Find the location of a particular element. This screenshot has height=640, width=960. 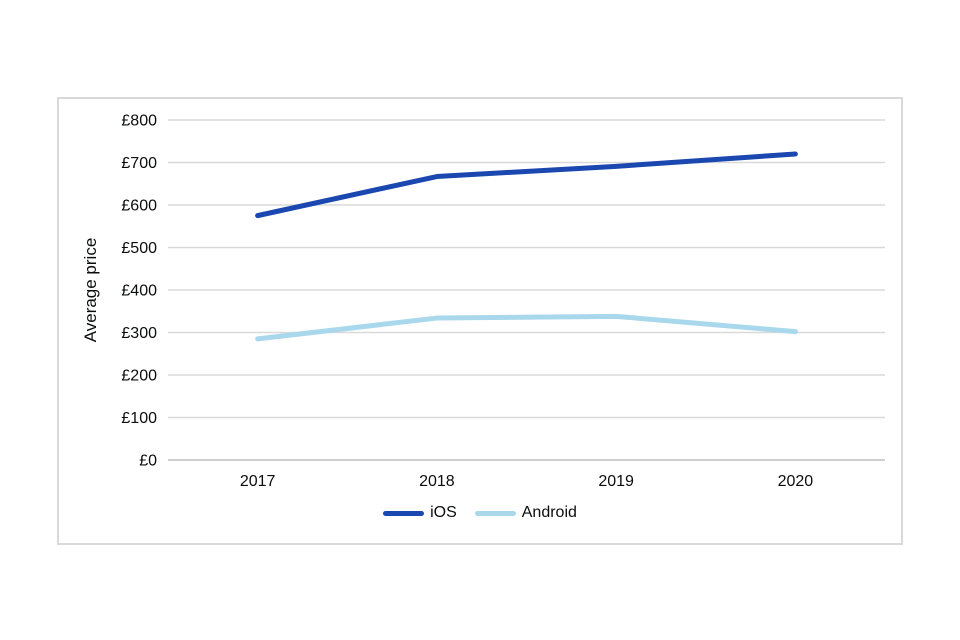

y-tick-label: £500 is located at coordinates (139, 248).